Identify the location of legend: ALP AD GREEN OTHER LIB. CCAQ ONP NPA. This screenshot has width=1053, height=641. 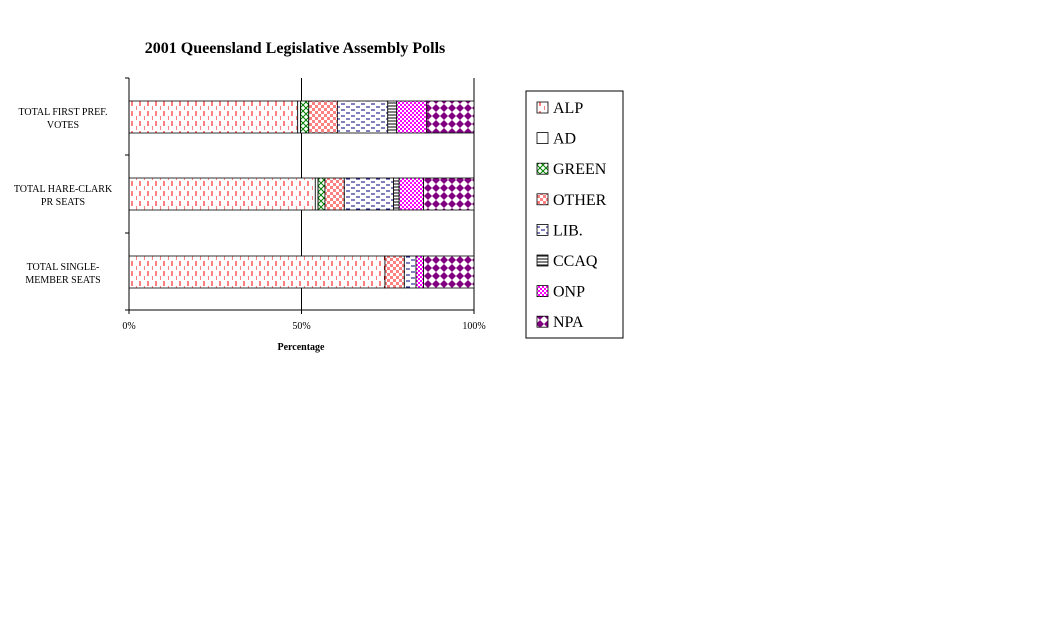
(574, 214).